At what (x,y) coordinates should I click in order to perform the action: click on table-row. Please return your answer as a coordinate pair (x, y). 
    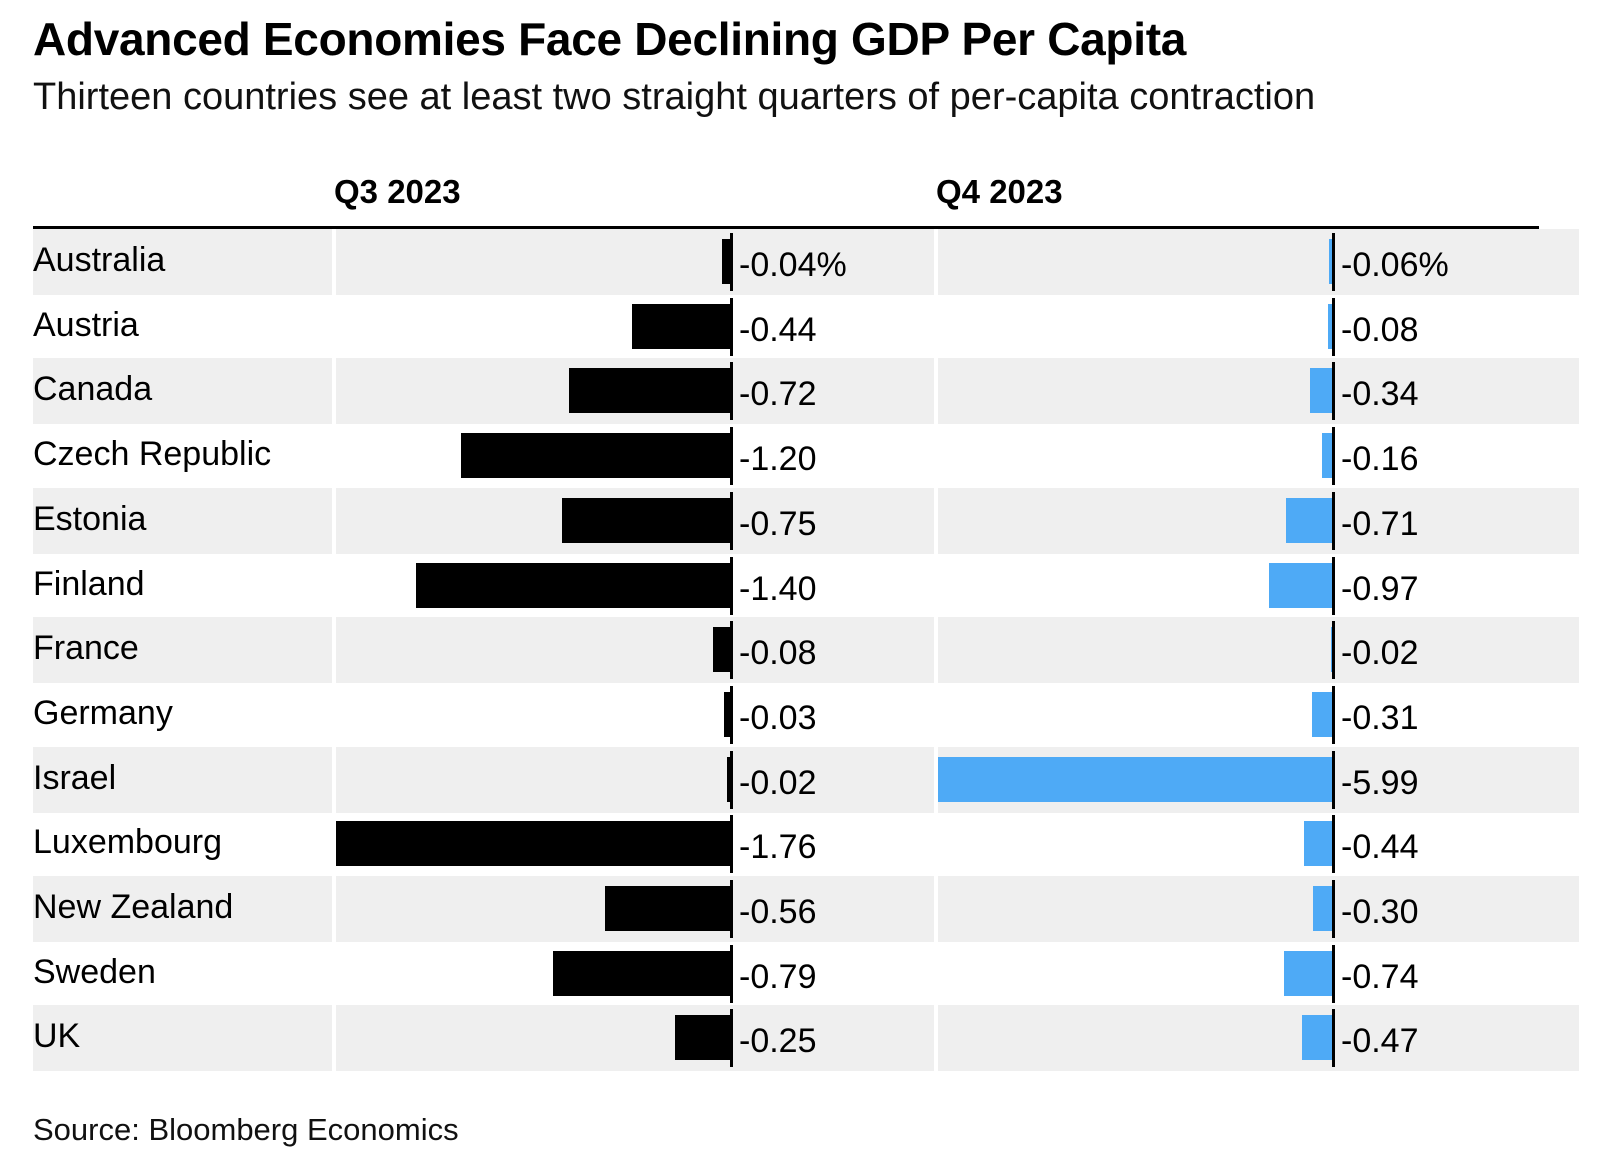
    Looking at the image, I should click on (806, 262).